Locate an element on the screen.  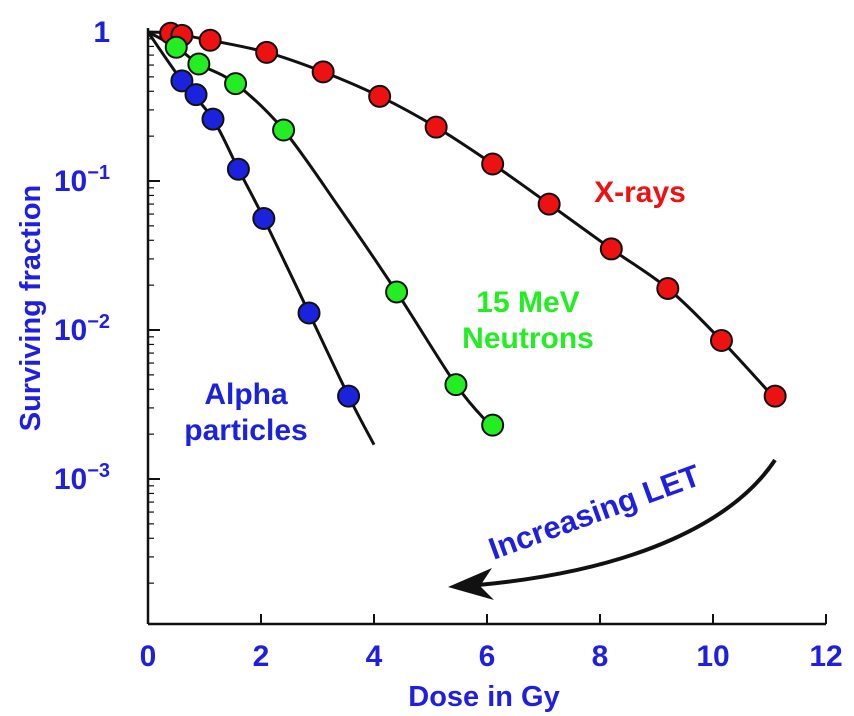
x-tick-label: 2 is located at coordinates (261, 656).